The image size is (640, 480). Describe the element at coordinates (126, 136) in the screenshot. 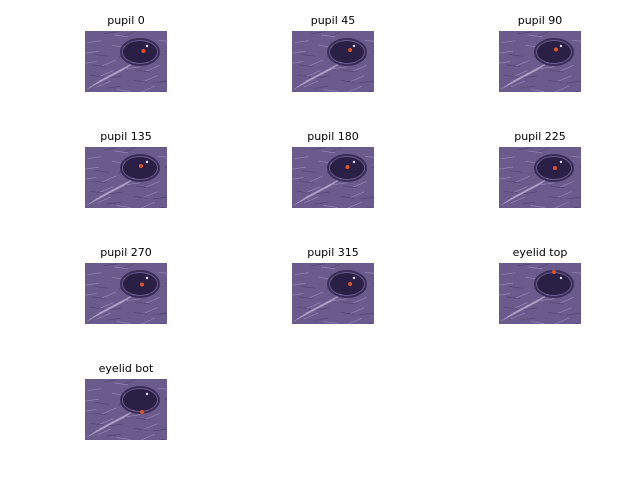

I see `panel-title: pupil 135` at that location.